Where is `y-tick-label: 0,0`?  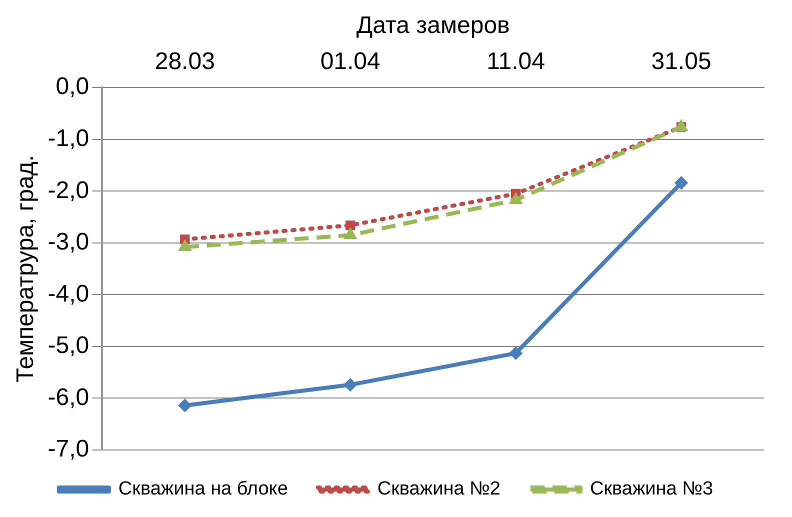
y-tick-label: 0,0 is located at coordinates (73, 86).